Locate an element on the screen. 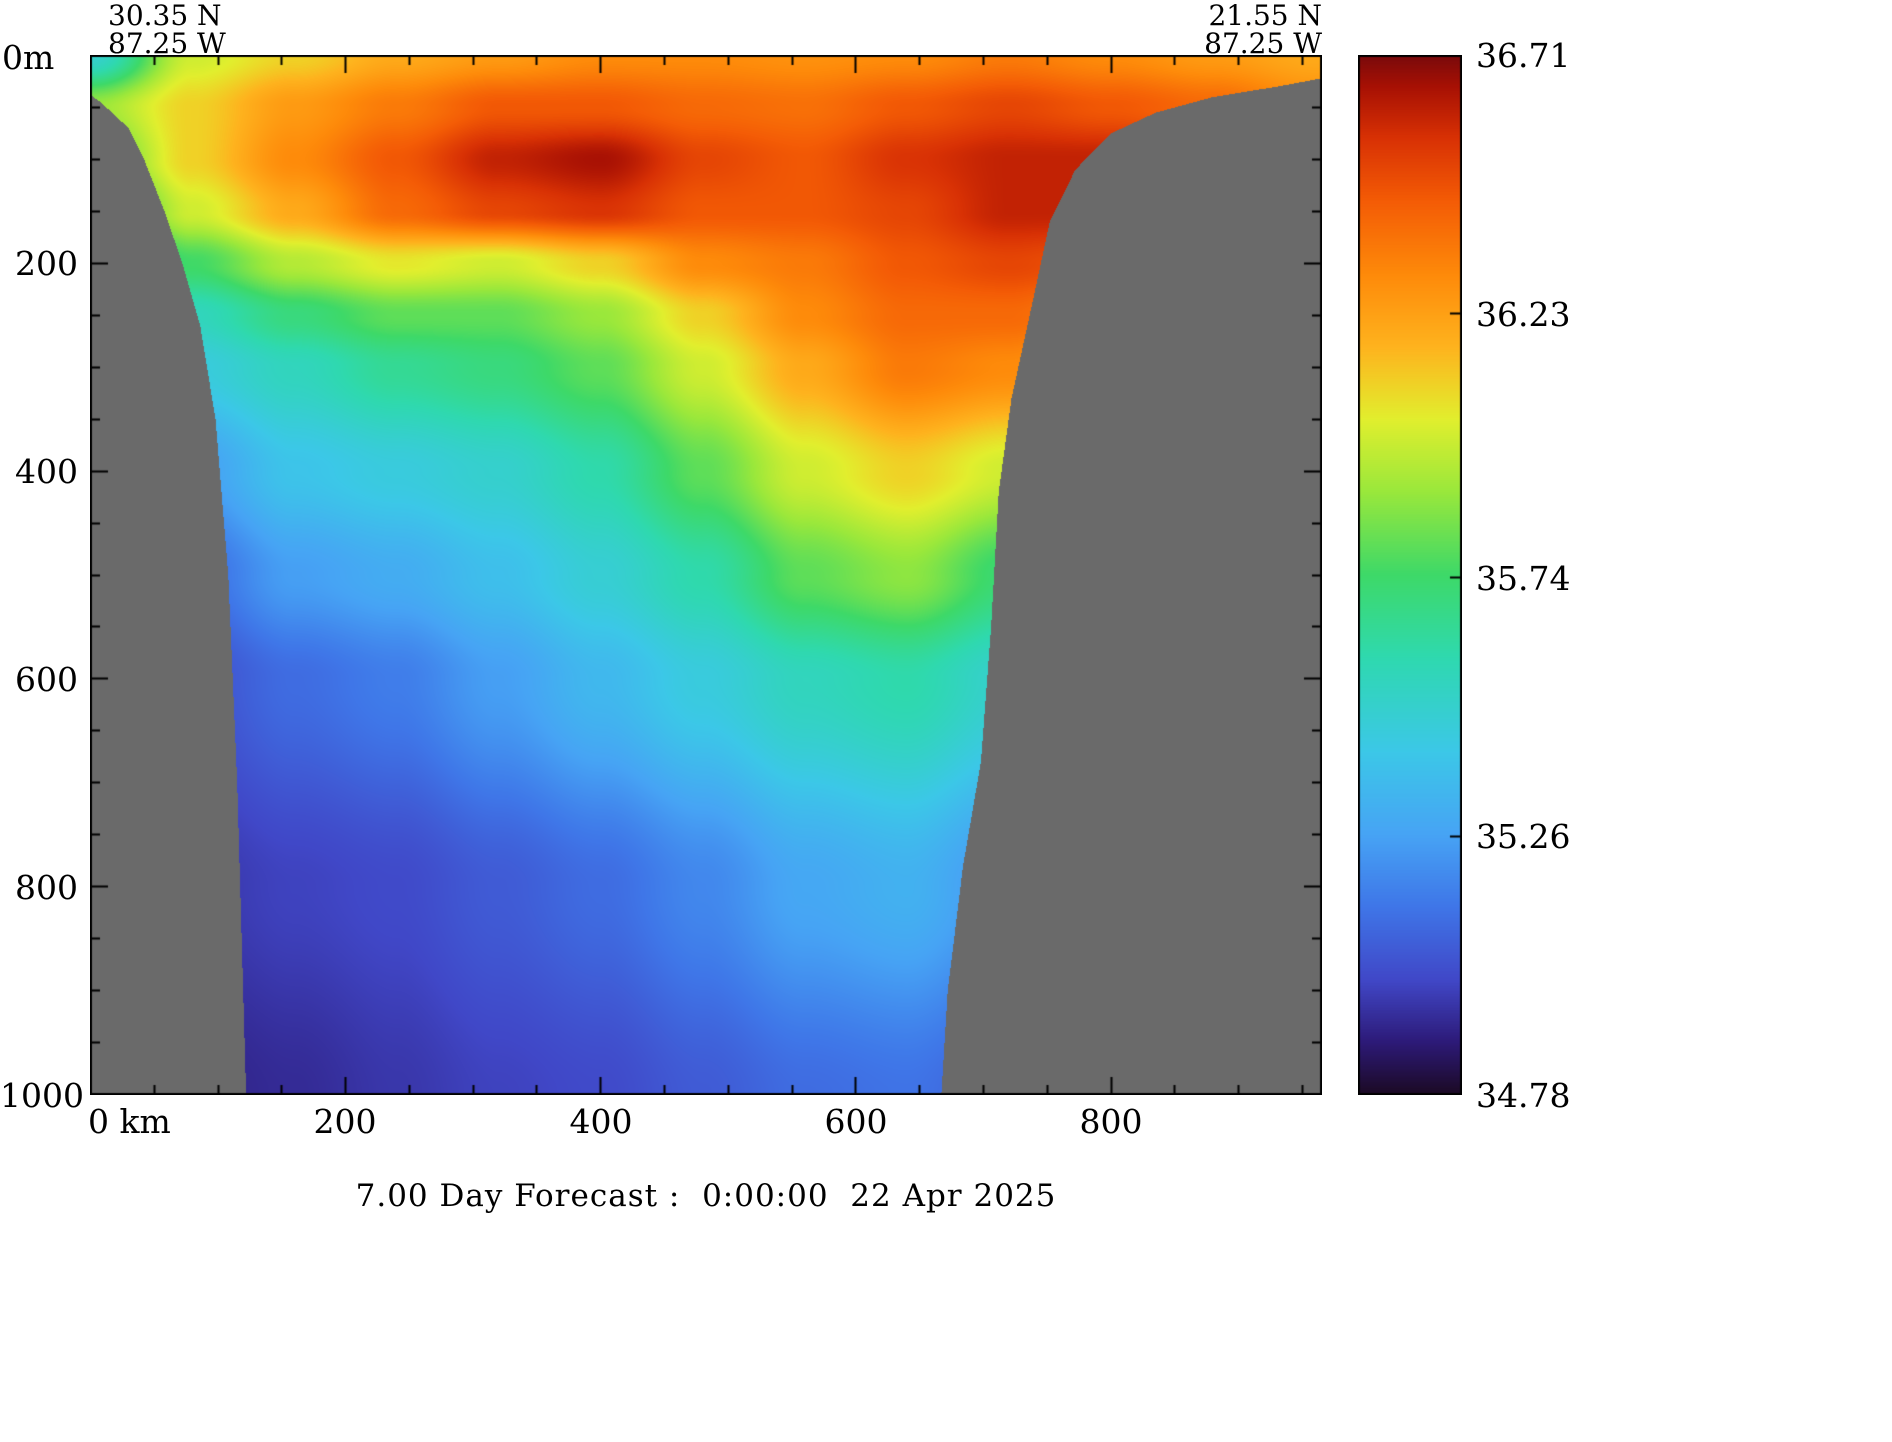 This screenshot has width=1892, height=1442. colorbar-tick-label: 36.23 is located at coordinates (1523, 314).